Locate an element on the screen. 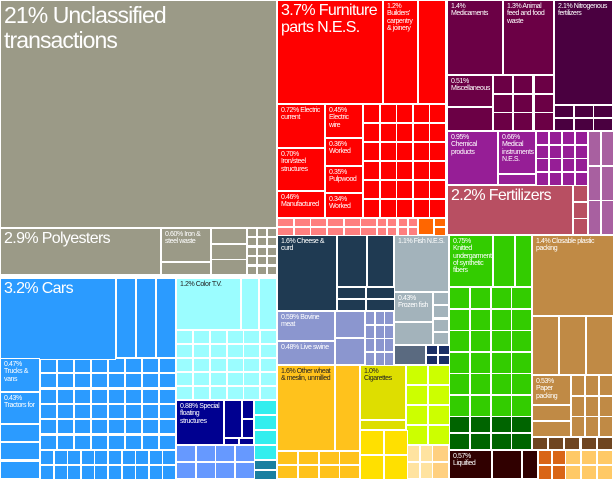  treemap-tile-labeled: 0.59% Bovine meat is located at coordinates (306, 326).